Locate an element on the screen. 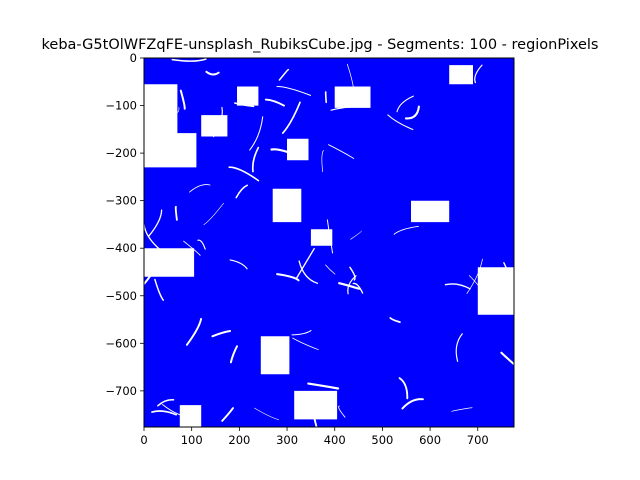 The width and height of the screenshot is (640, 480). y-tick-label: −100 is located at coordinates (121, 106).